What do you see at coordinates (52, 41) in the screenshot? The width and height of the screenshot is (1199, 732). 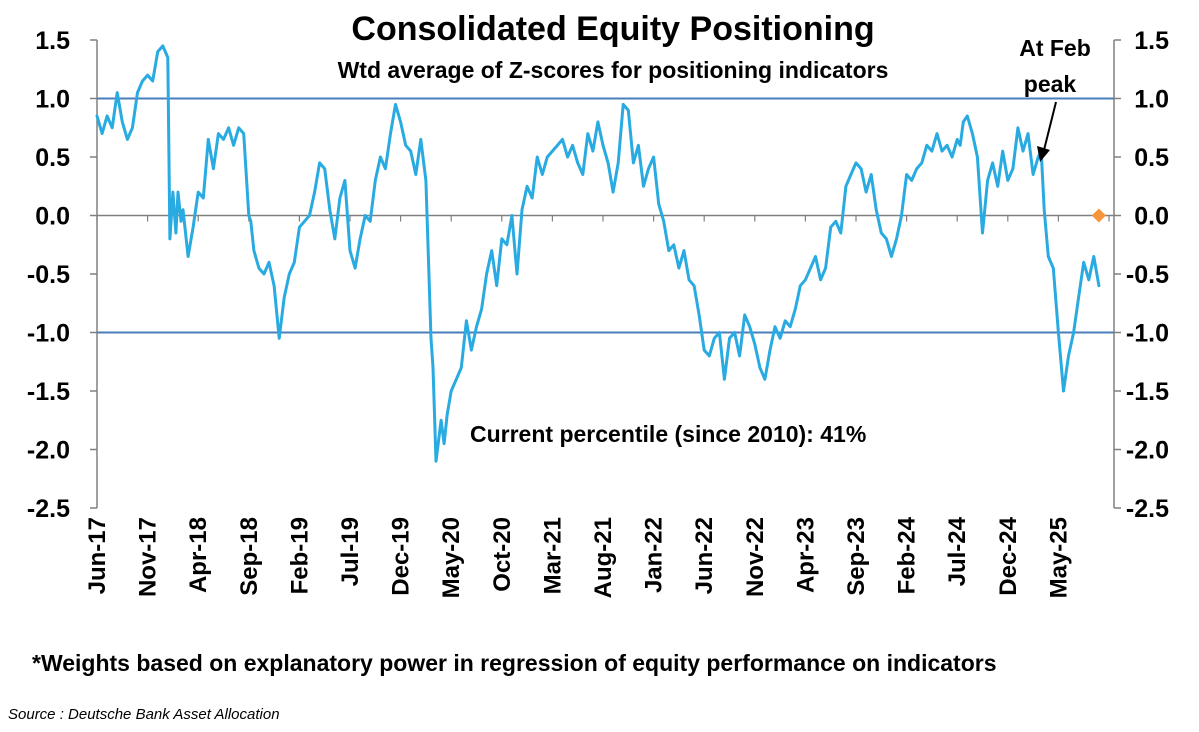 I see `y-tick-label-left: 1.5` at bounding box center [52, 41].